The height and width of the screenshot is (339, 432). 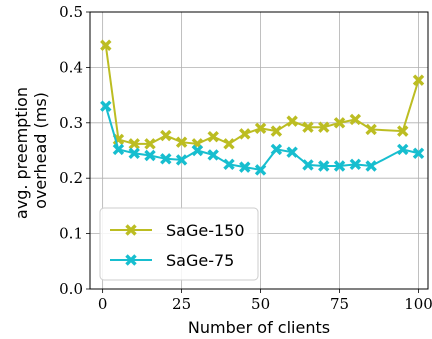 What do you see at coordinates (339, 304) in the screenshot?
I see `x-tick-label: 75` at bounding box center [339, 304].